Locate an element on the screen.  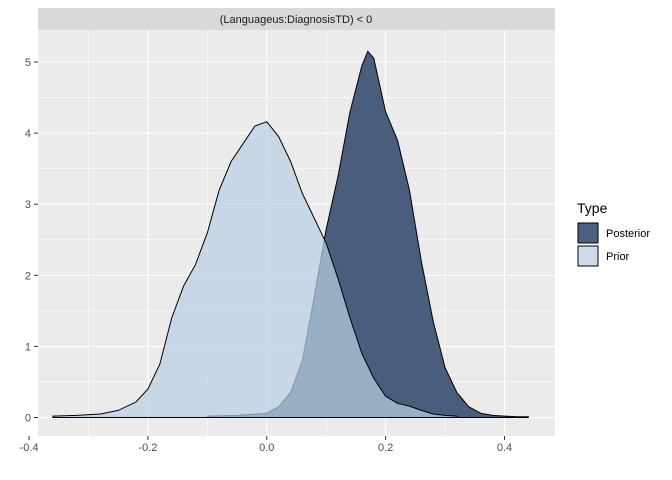
y-tick-label: 1 is located at coordinates (28, 347).